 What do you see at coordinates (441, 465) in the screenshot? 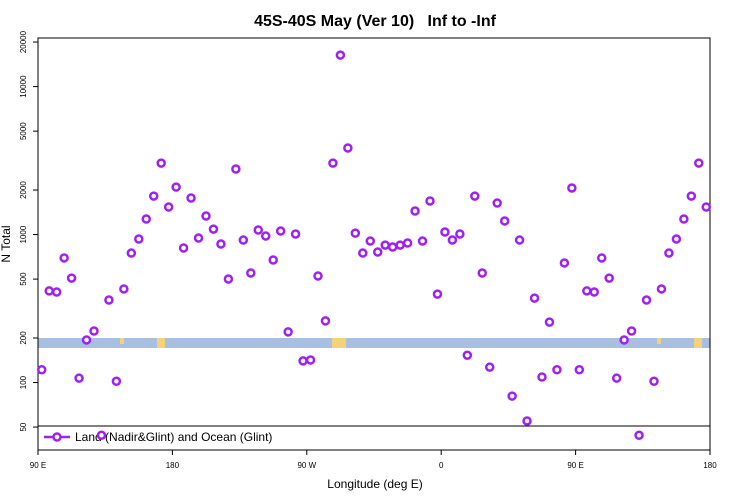
I see `x-tick-label: 0` at bounding box center [441, 465].